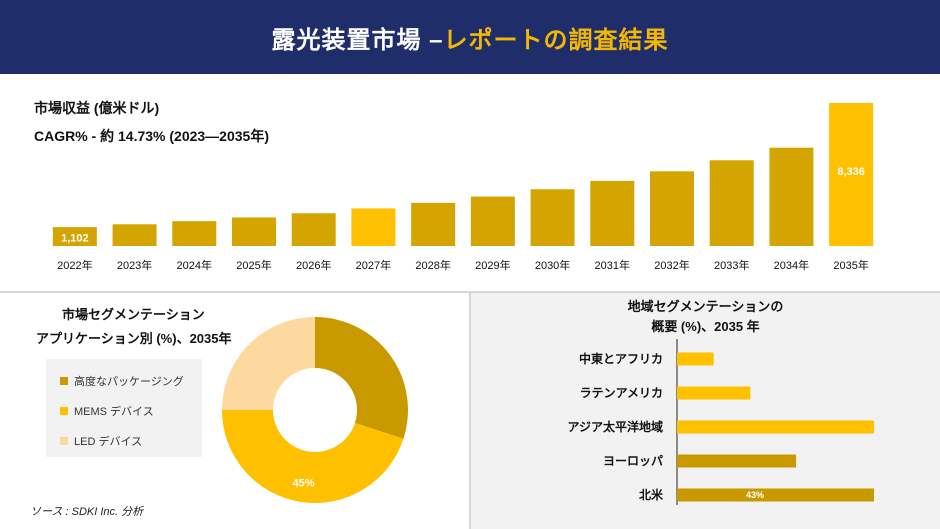 The width and height of the screenshot is (940, 529). Describe the element at coordinates (791, 265) in the screenshot. I see `x-tick-label: 2034年` at that location.